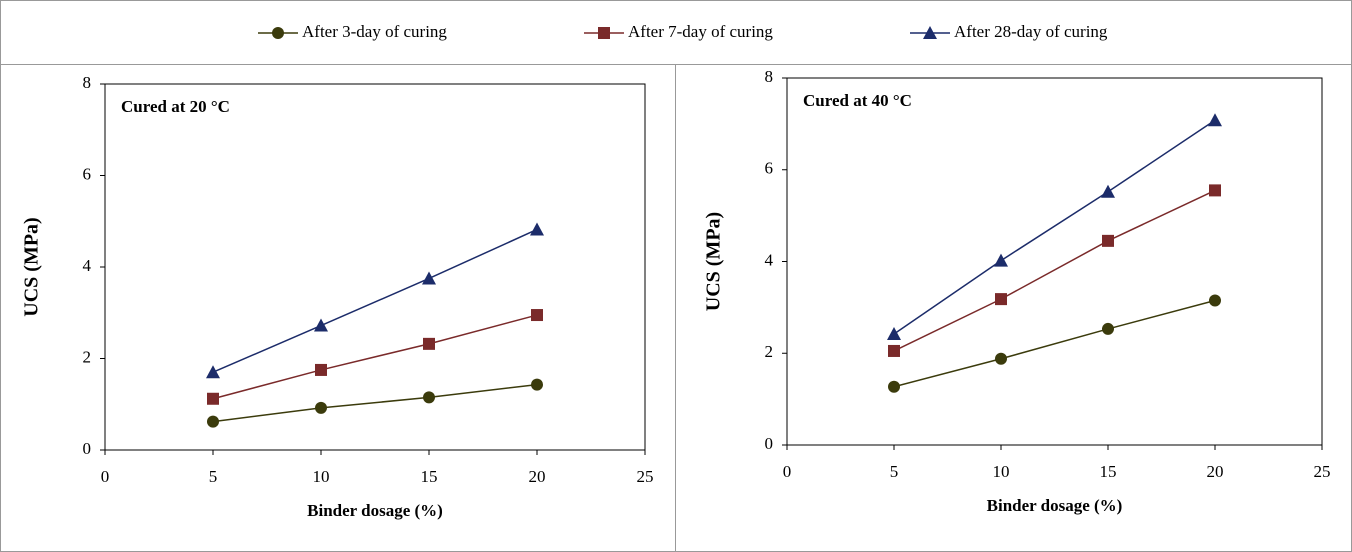  Describe the element at coordinates (175, 106) in the screenshot. I see `annotation: Cured at 20 °C` at that location.